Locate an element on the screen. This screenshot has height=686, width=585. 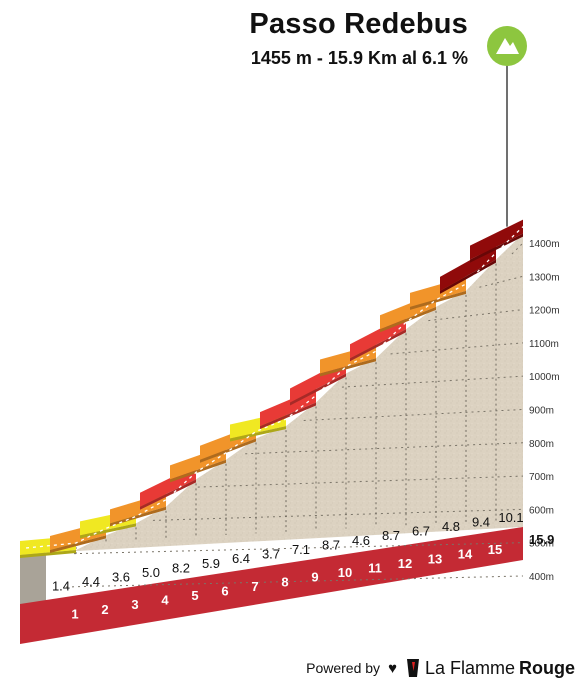
end-distance-label: 15.9 is located at coordinates (541, 539).